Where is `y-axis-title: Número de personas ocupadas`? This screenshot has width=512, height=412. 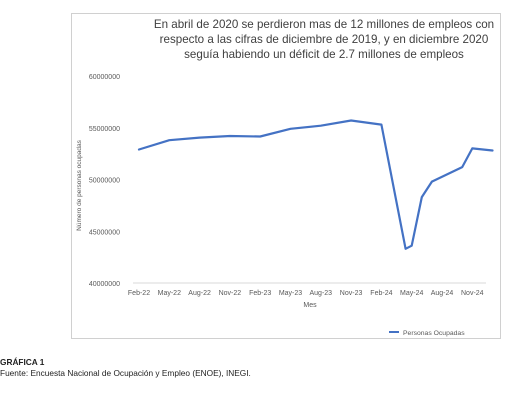 y-axis-title: Número de personas ocupadas is located at coordinates (79, 184).